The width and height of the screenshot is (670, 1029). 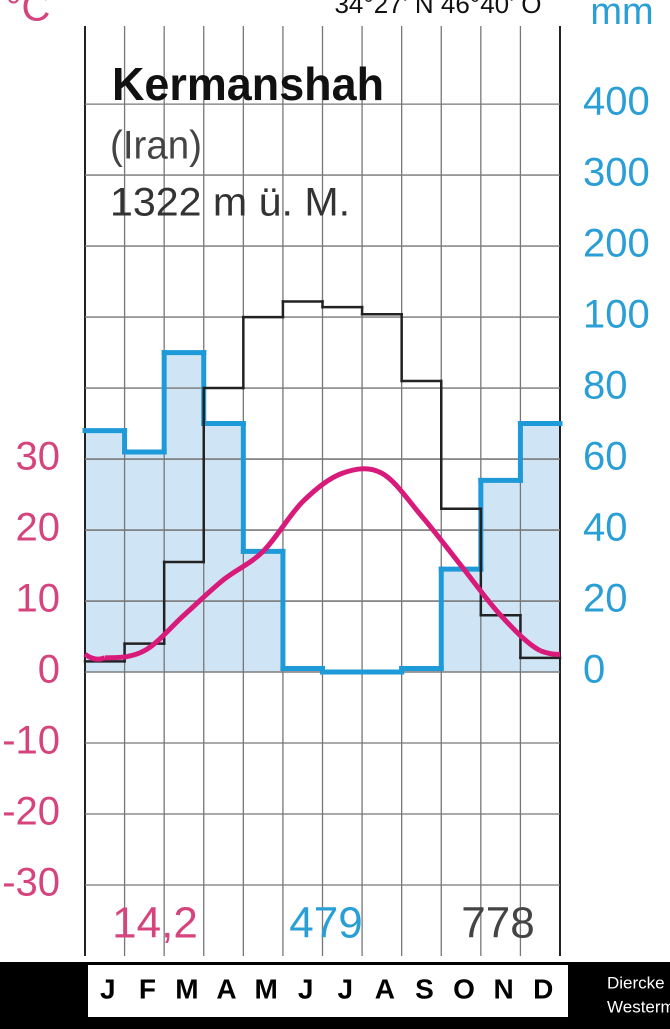 What do you see at coordinates (147, 988) in the screenshot?
I see `x-tick-label: F` at bounding box center [147, 988].